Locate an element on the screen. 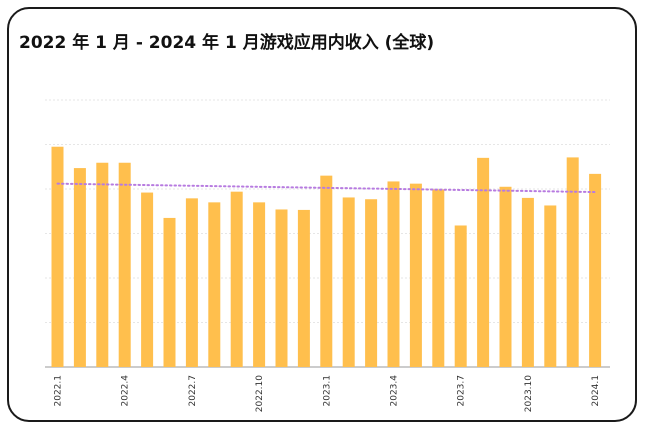  bar-2022.11 is located at coordinates (281, 288).